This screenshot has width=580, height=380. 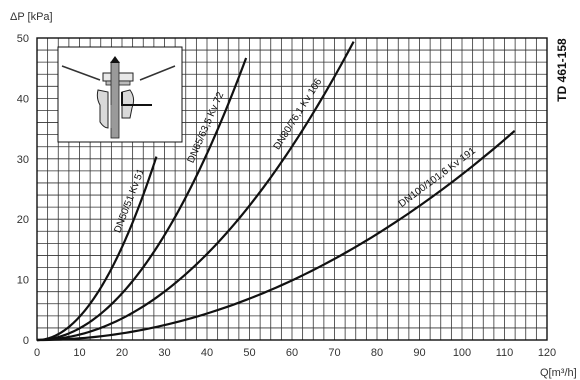 What do you see at coordinates (334, 353) in the screenshot?
I see `x-tick-label: 70` at bounding box center [334, 353].